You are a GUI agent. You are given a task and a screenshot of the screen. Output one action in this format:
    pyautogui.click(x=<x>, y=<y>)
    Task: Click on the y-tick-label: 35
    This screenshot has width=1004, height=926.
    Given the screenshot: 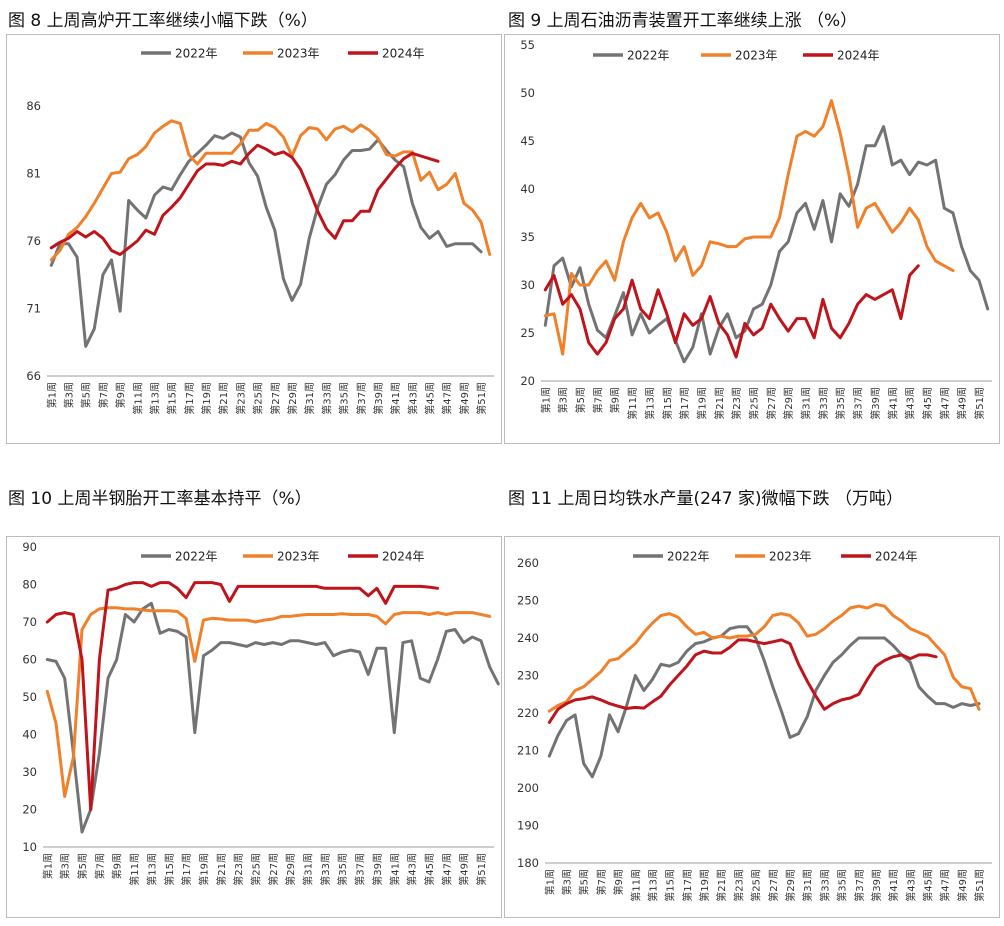 What is the action you would take?
    pyautogui.click(x=527, y=237)
    